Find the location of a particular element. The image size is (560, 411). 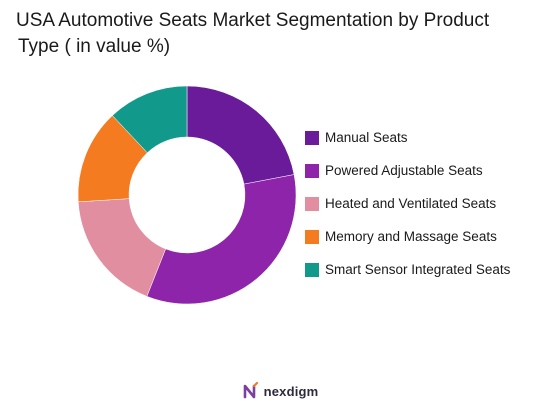

footer: nexdigm is located at coordinates (280, 391).